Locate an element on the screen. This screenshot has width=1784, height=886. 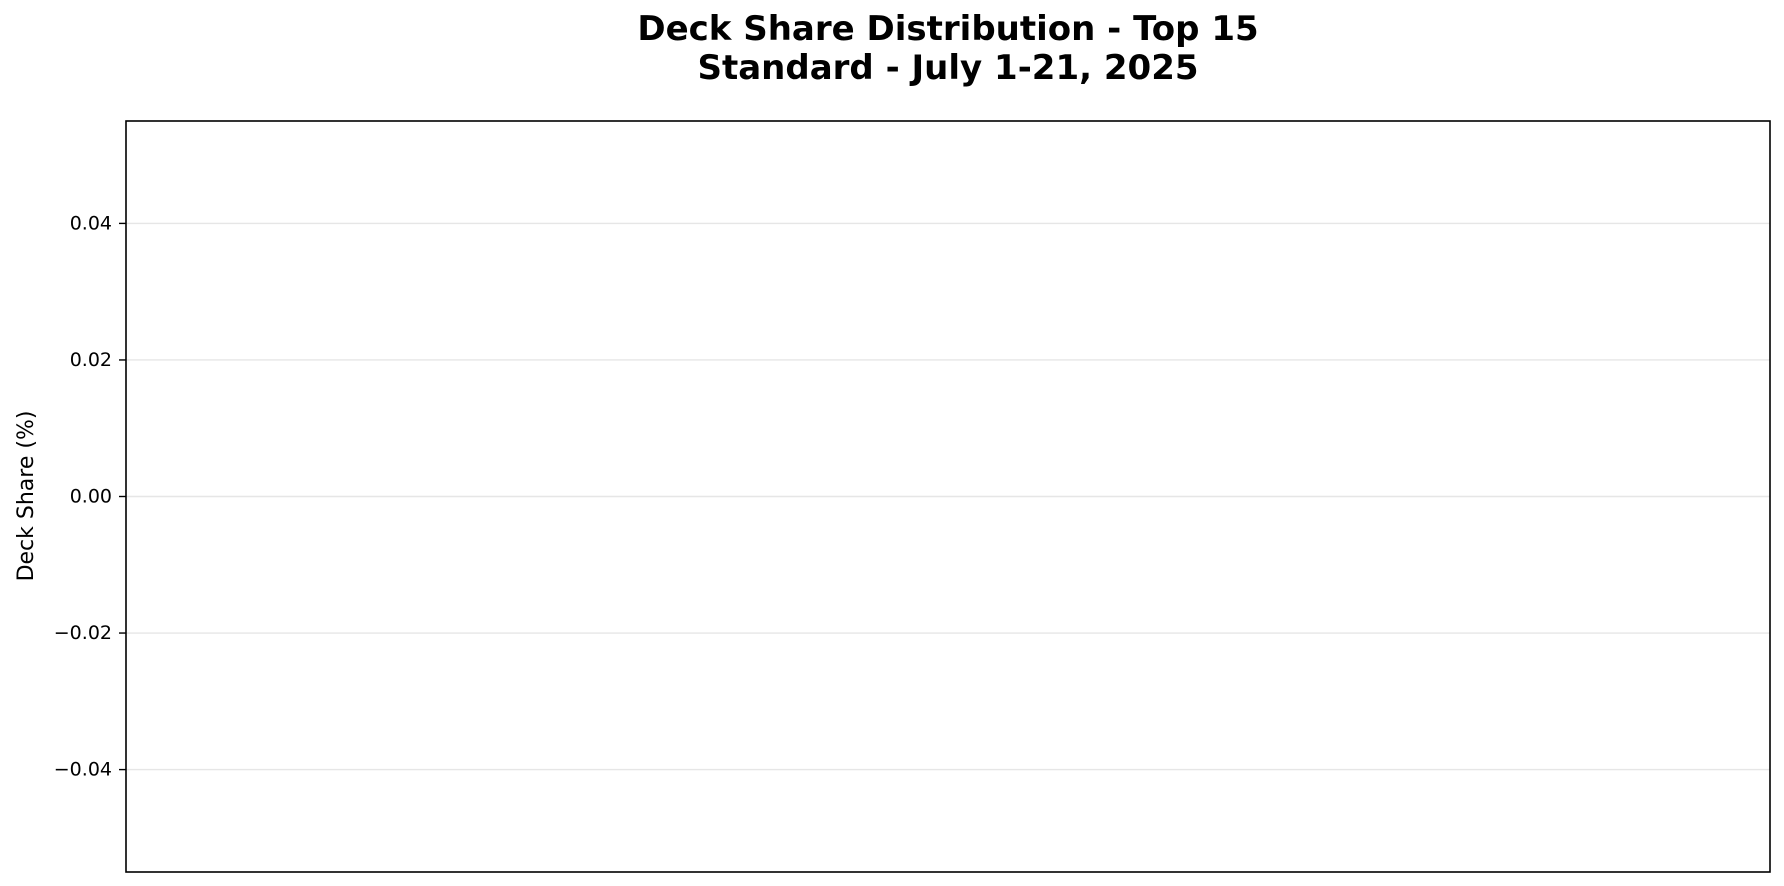
y-tick-label: 0.04 is located at coordinates (91, 223).